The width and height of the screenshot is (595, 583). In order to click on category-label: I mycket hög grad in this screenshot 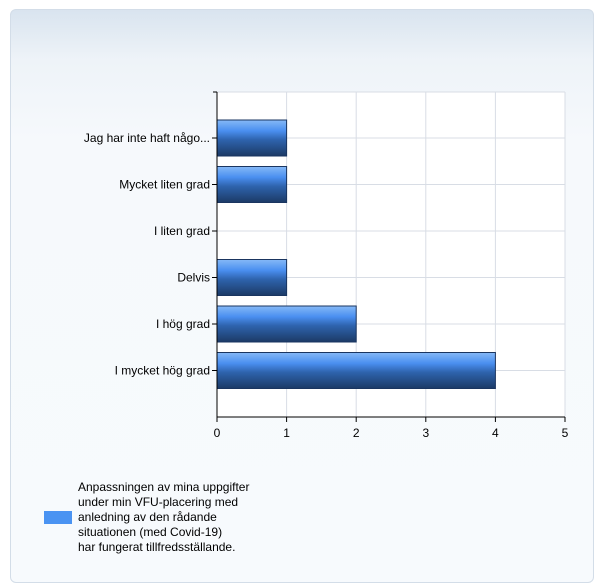, I will do `click(162, 371)`.